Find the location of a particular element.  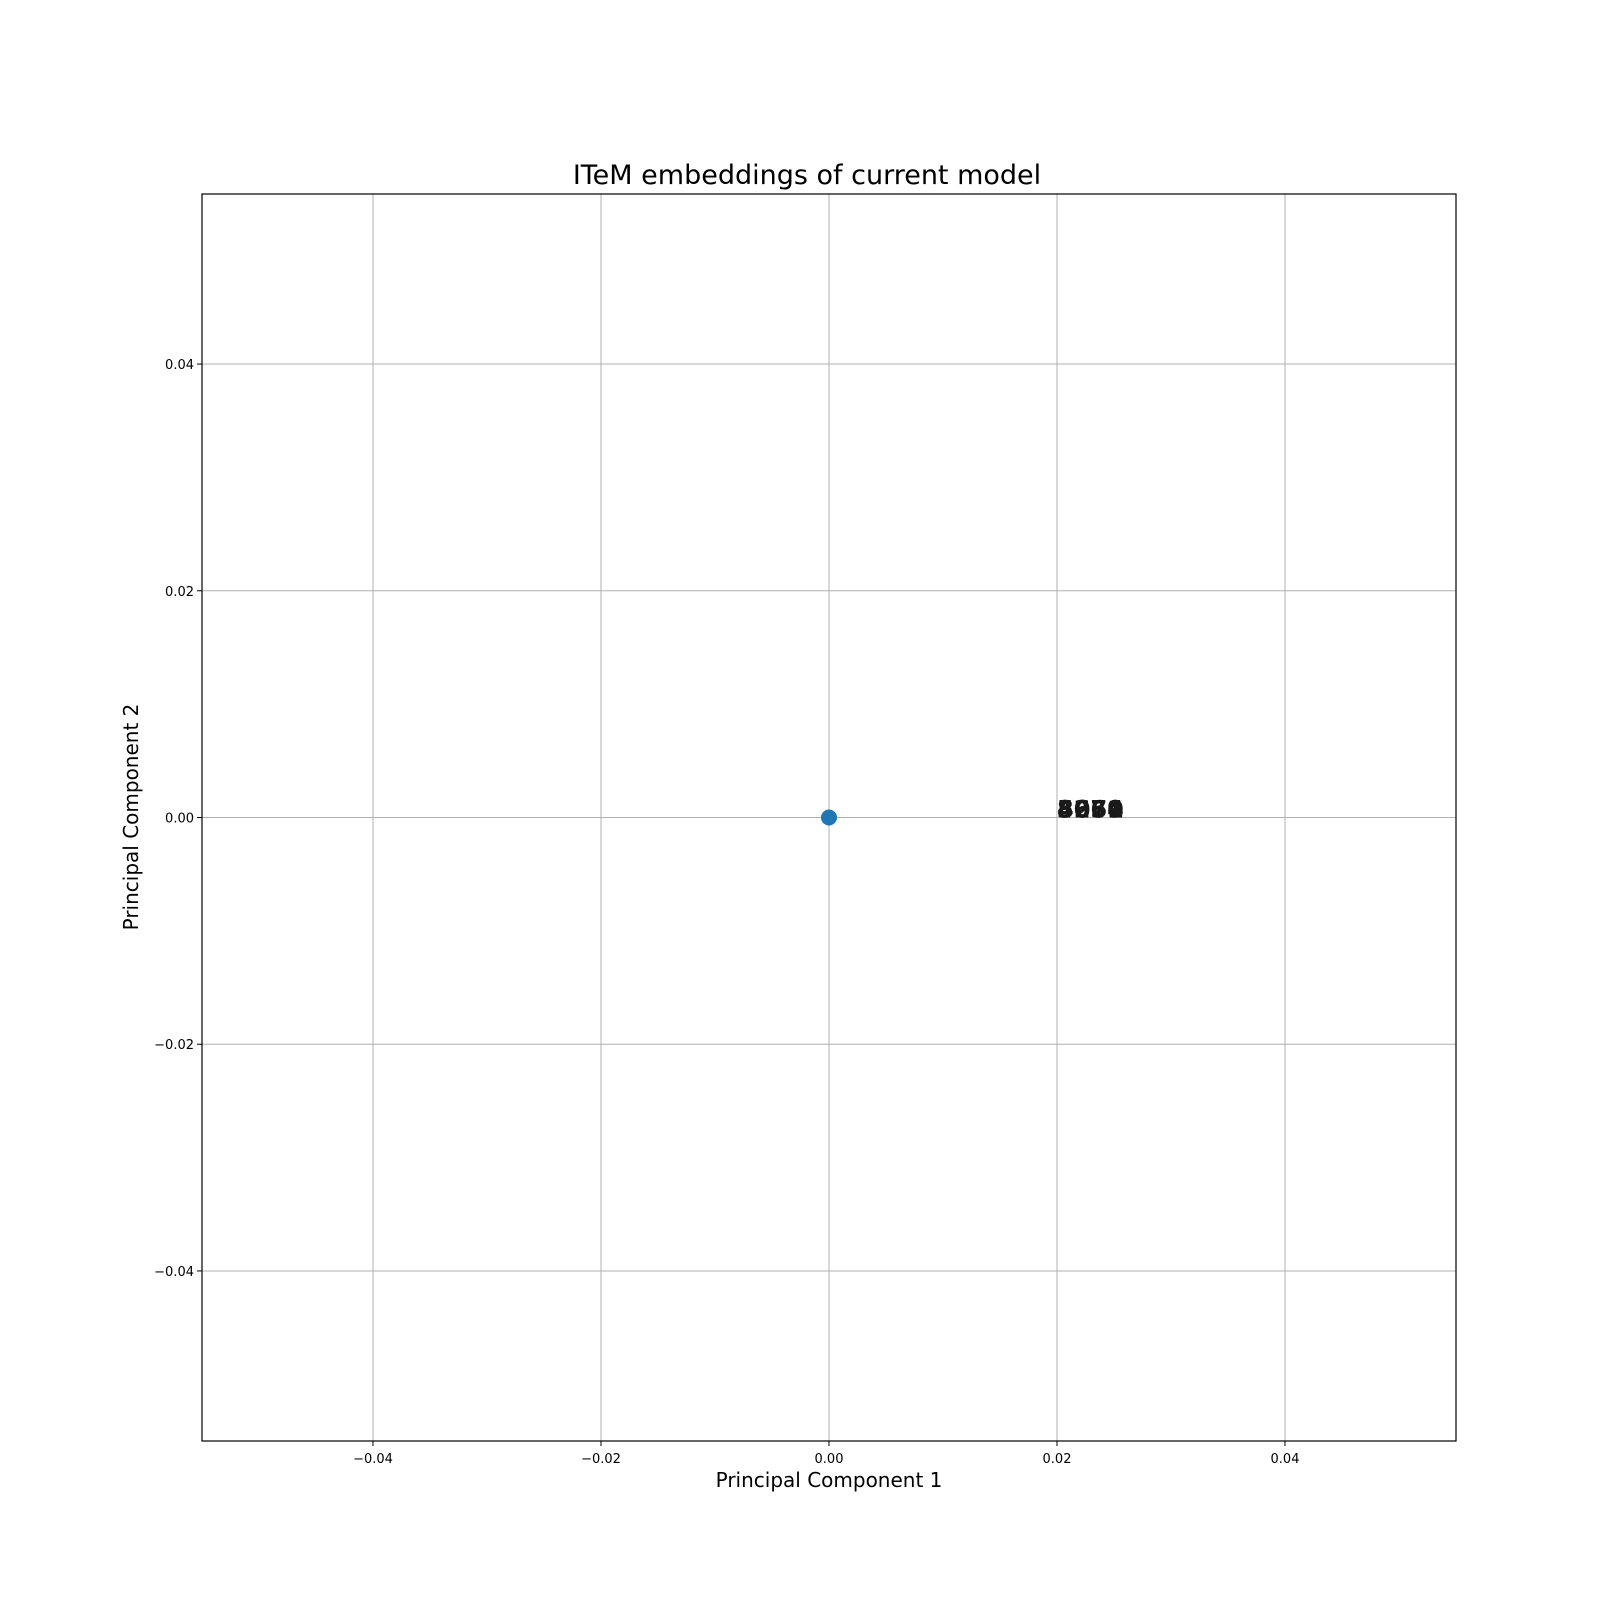

chart-title: ITeM embeddings of current model is located at coordinates (807, 175).